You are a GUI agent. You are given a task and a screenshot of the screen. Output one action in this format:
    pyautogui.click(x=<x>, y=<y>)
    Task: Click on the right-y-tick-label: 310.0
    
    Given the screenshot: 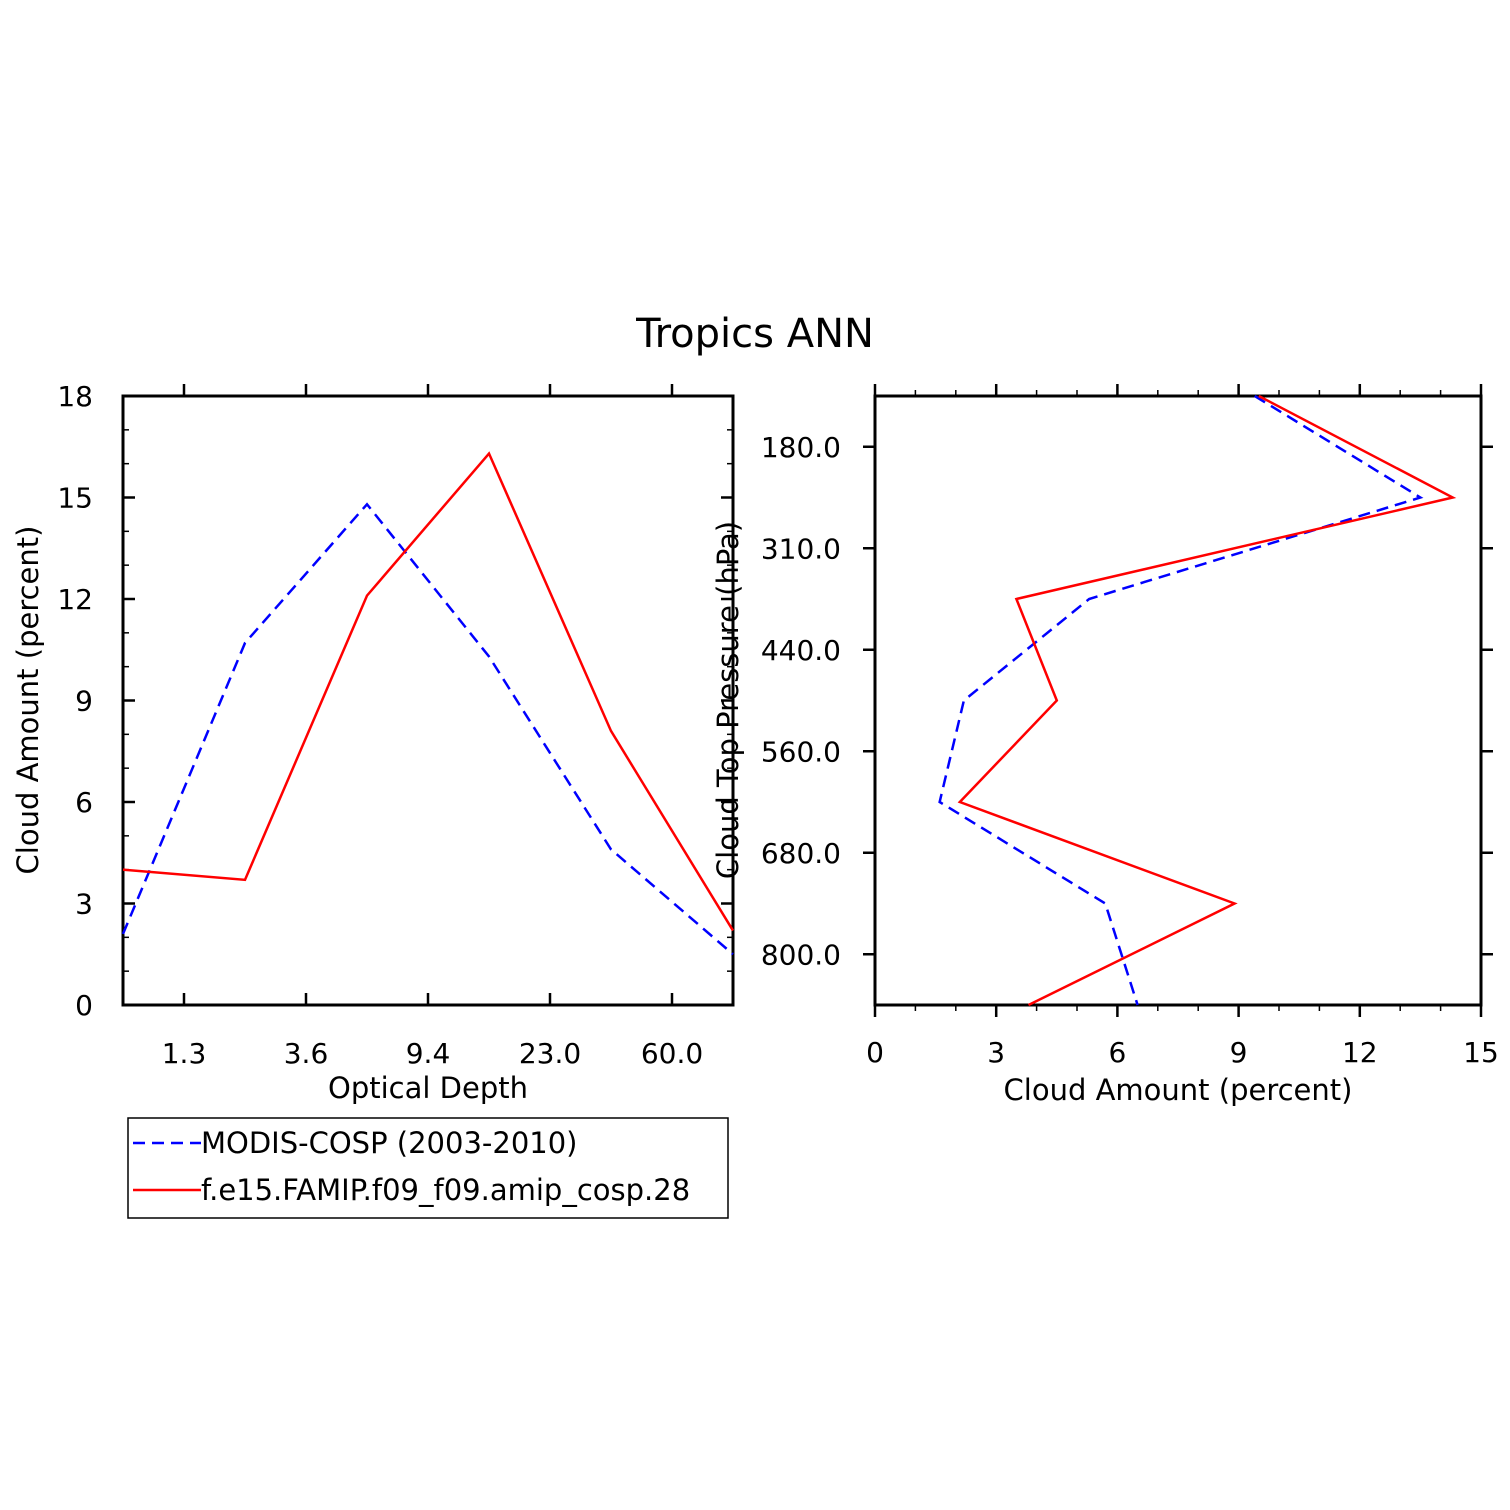 What is the action you would take?
    pyautogui.click(x=801, y=548)
    